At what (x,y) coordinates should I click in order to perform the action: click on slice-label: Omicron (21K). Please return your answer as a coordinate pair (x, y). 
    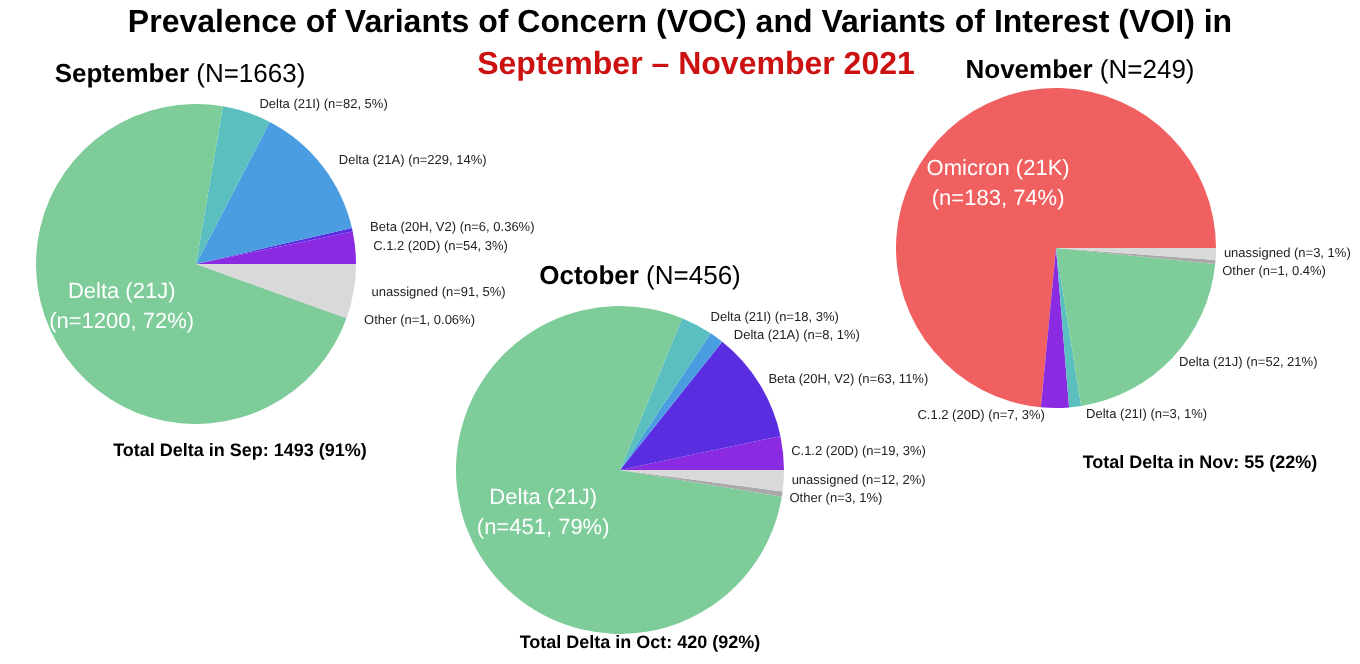
    Looking at the image, I should click on (998, 169).